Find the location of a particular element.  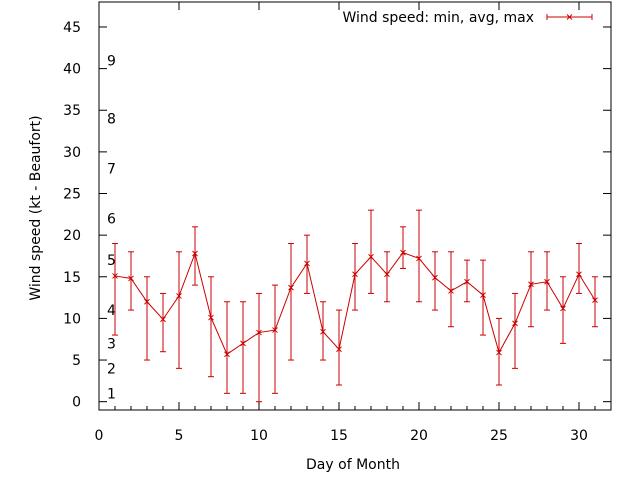

beaufort-label: 8 is located at coordinates (111, 120).